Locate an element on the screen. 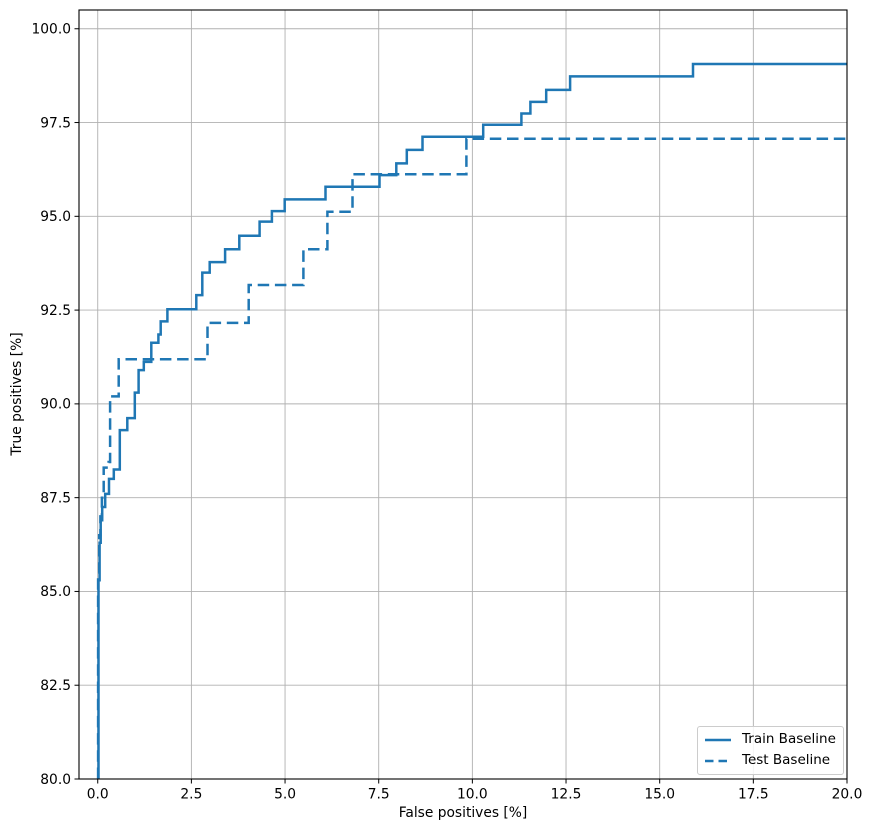 The image size is (874, 833). legend: Train Baseline Test Baseline is located at coordinates (770, 750).